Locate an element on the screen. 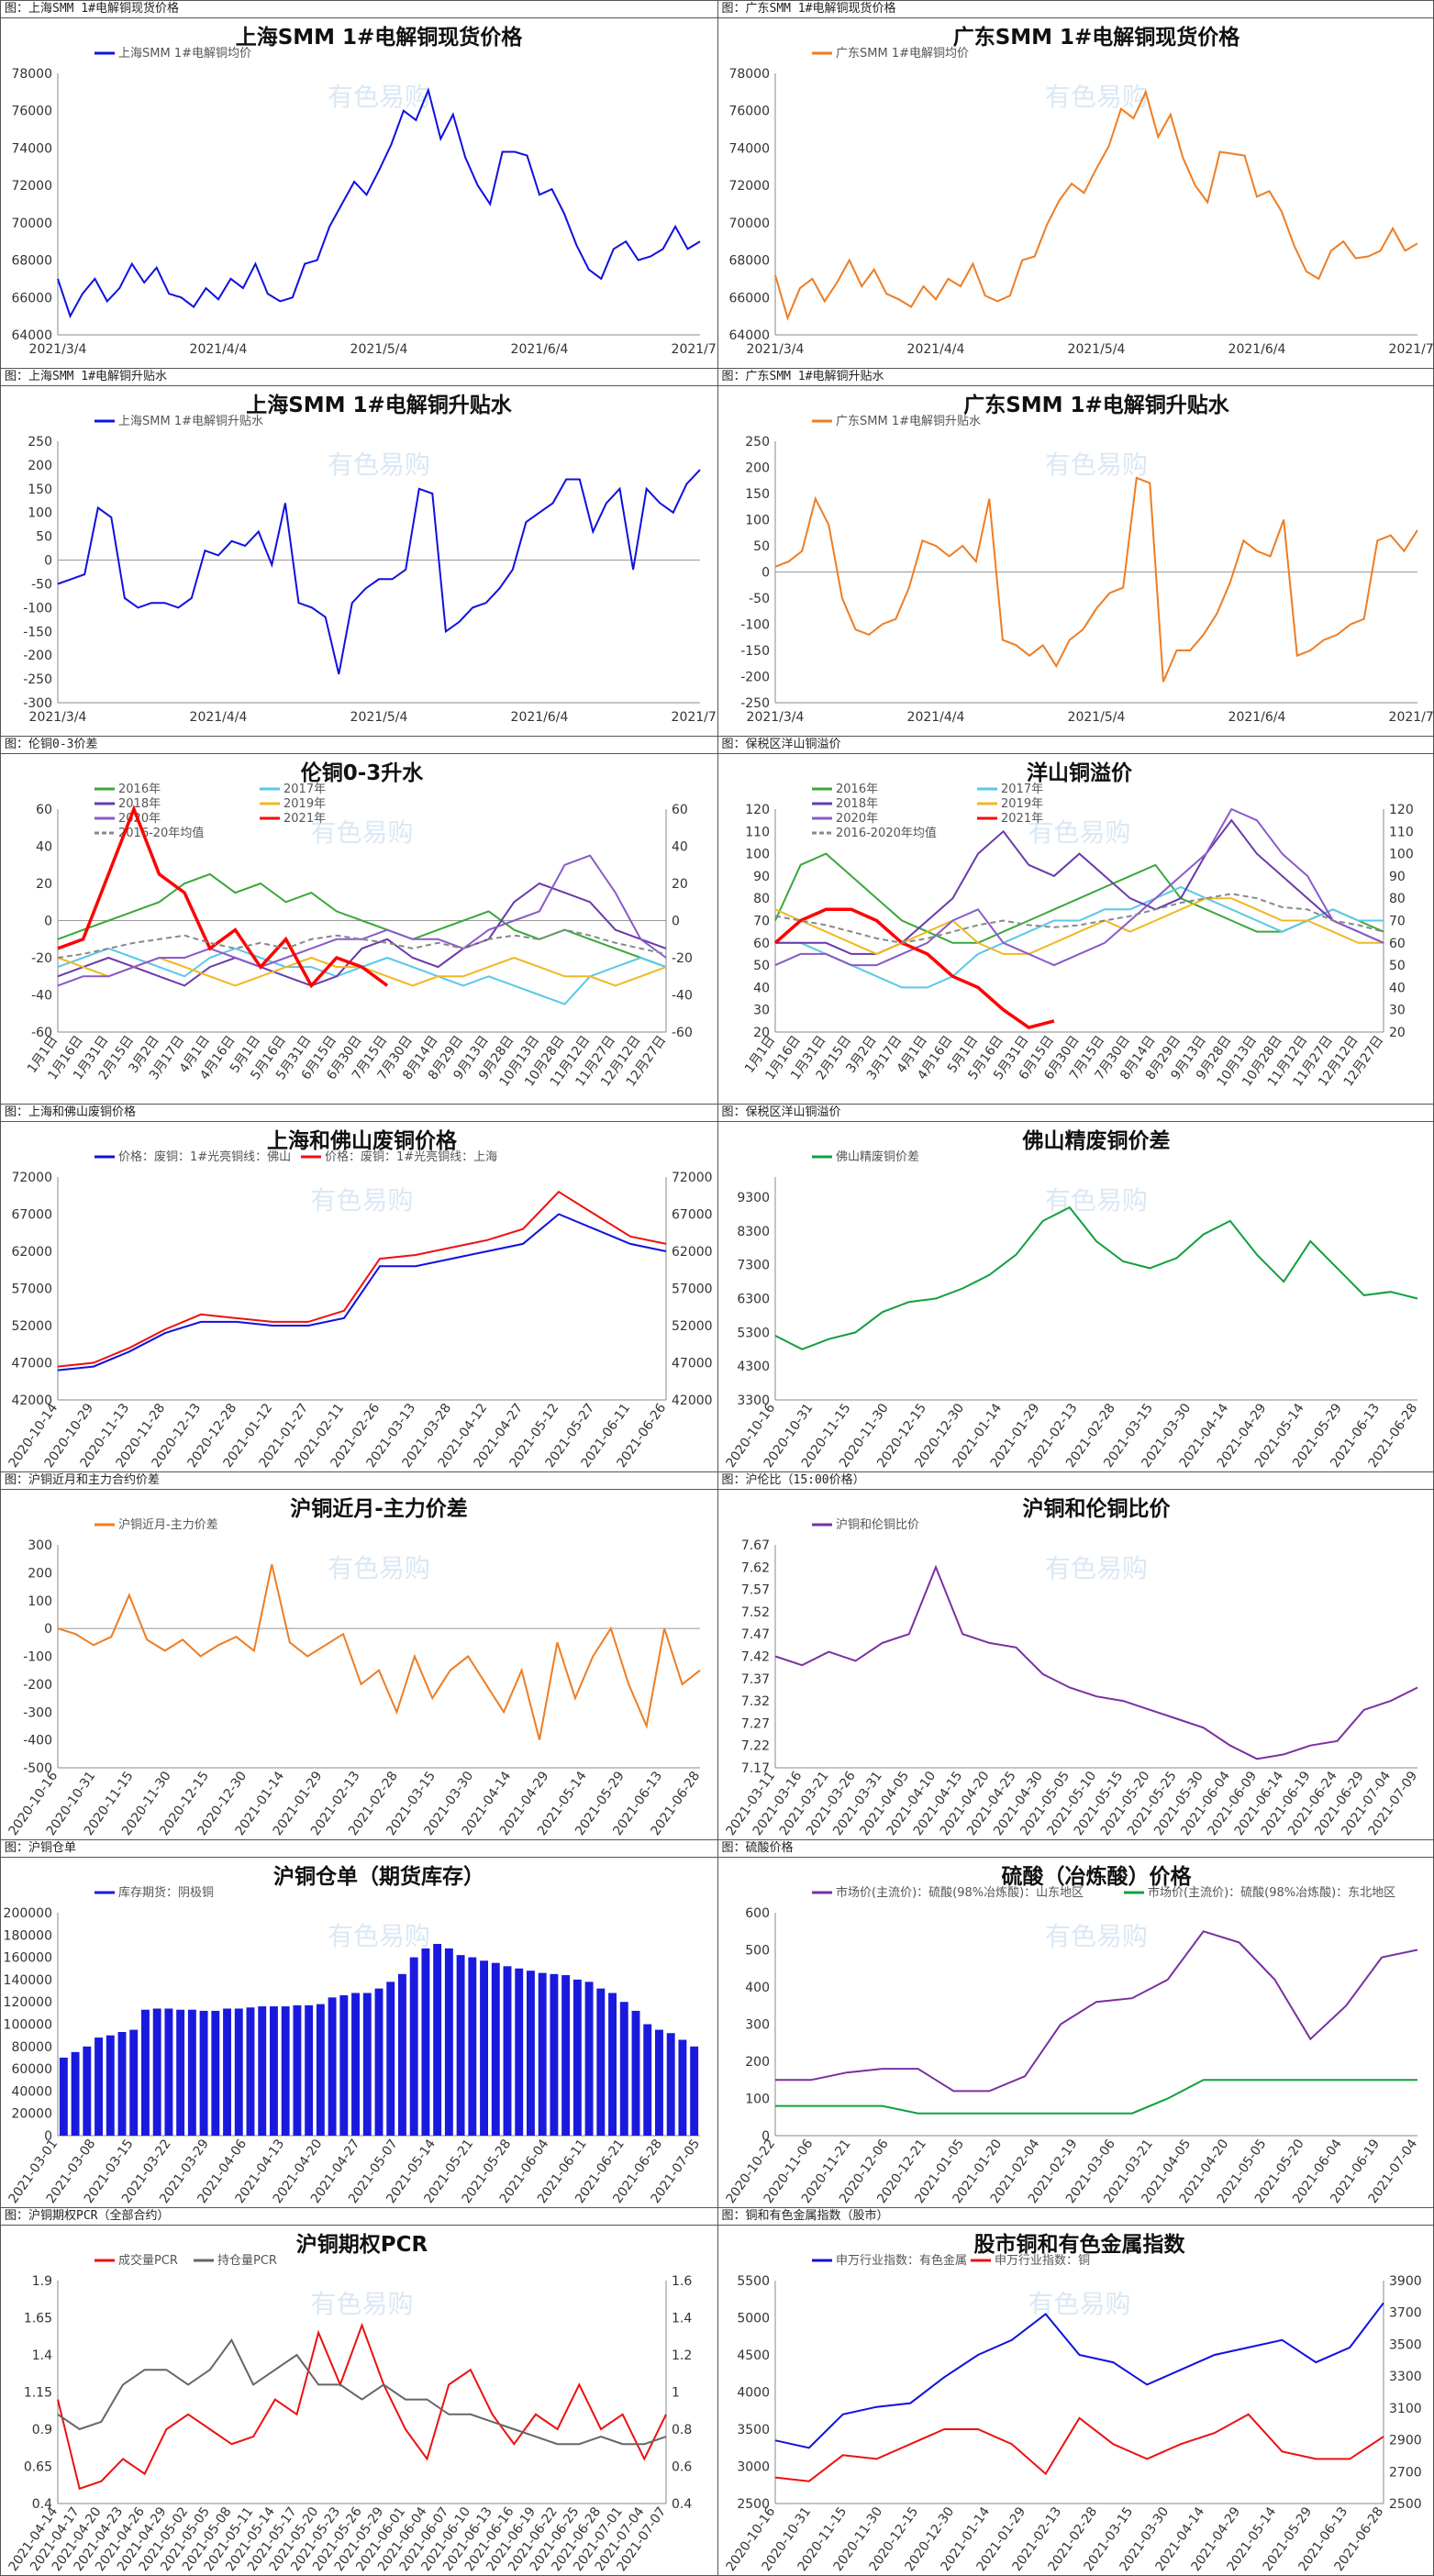  legend-label: 2019年 is located at coordinates (304, 804).